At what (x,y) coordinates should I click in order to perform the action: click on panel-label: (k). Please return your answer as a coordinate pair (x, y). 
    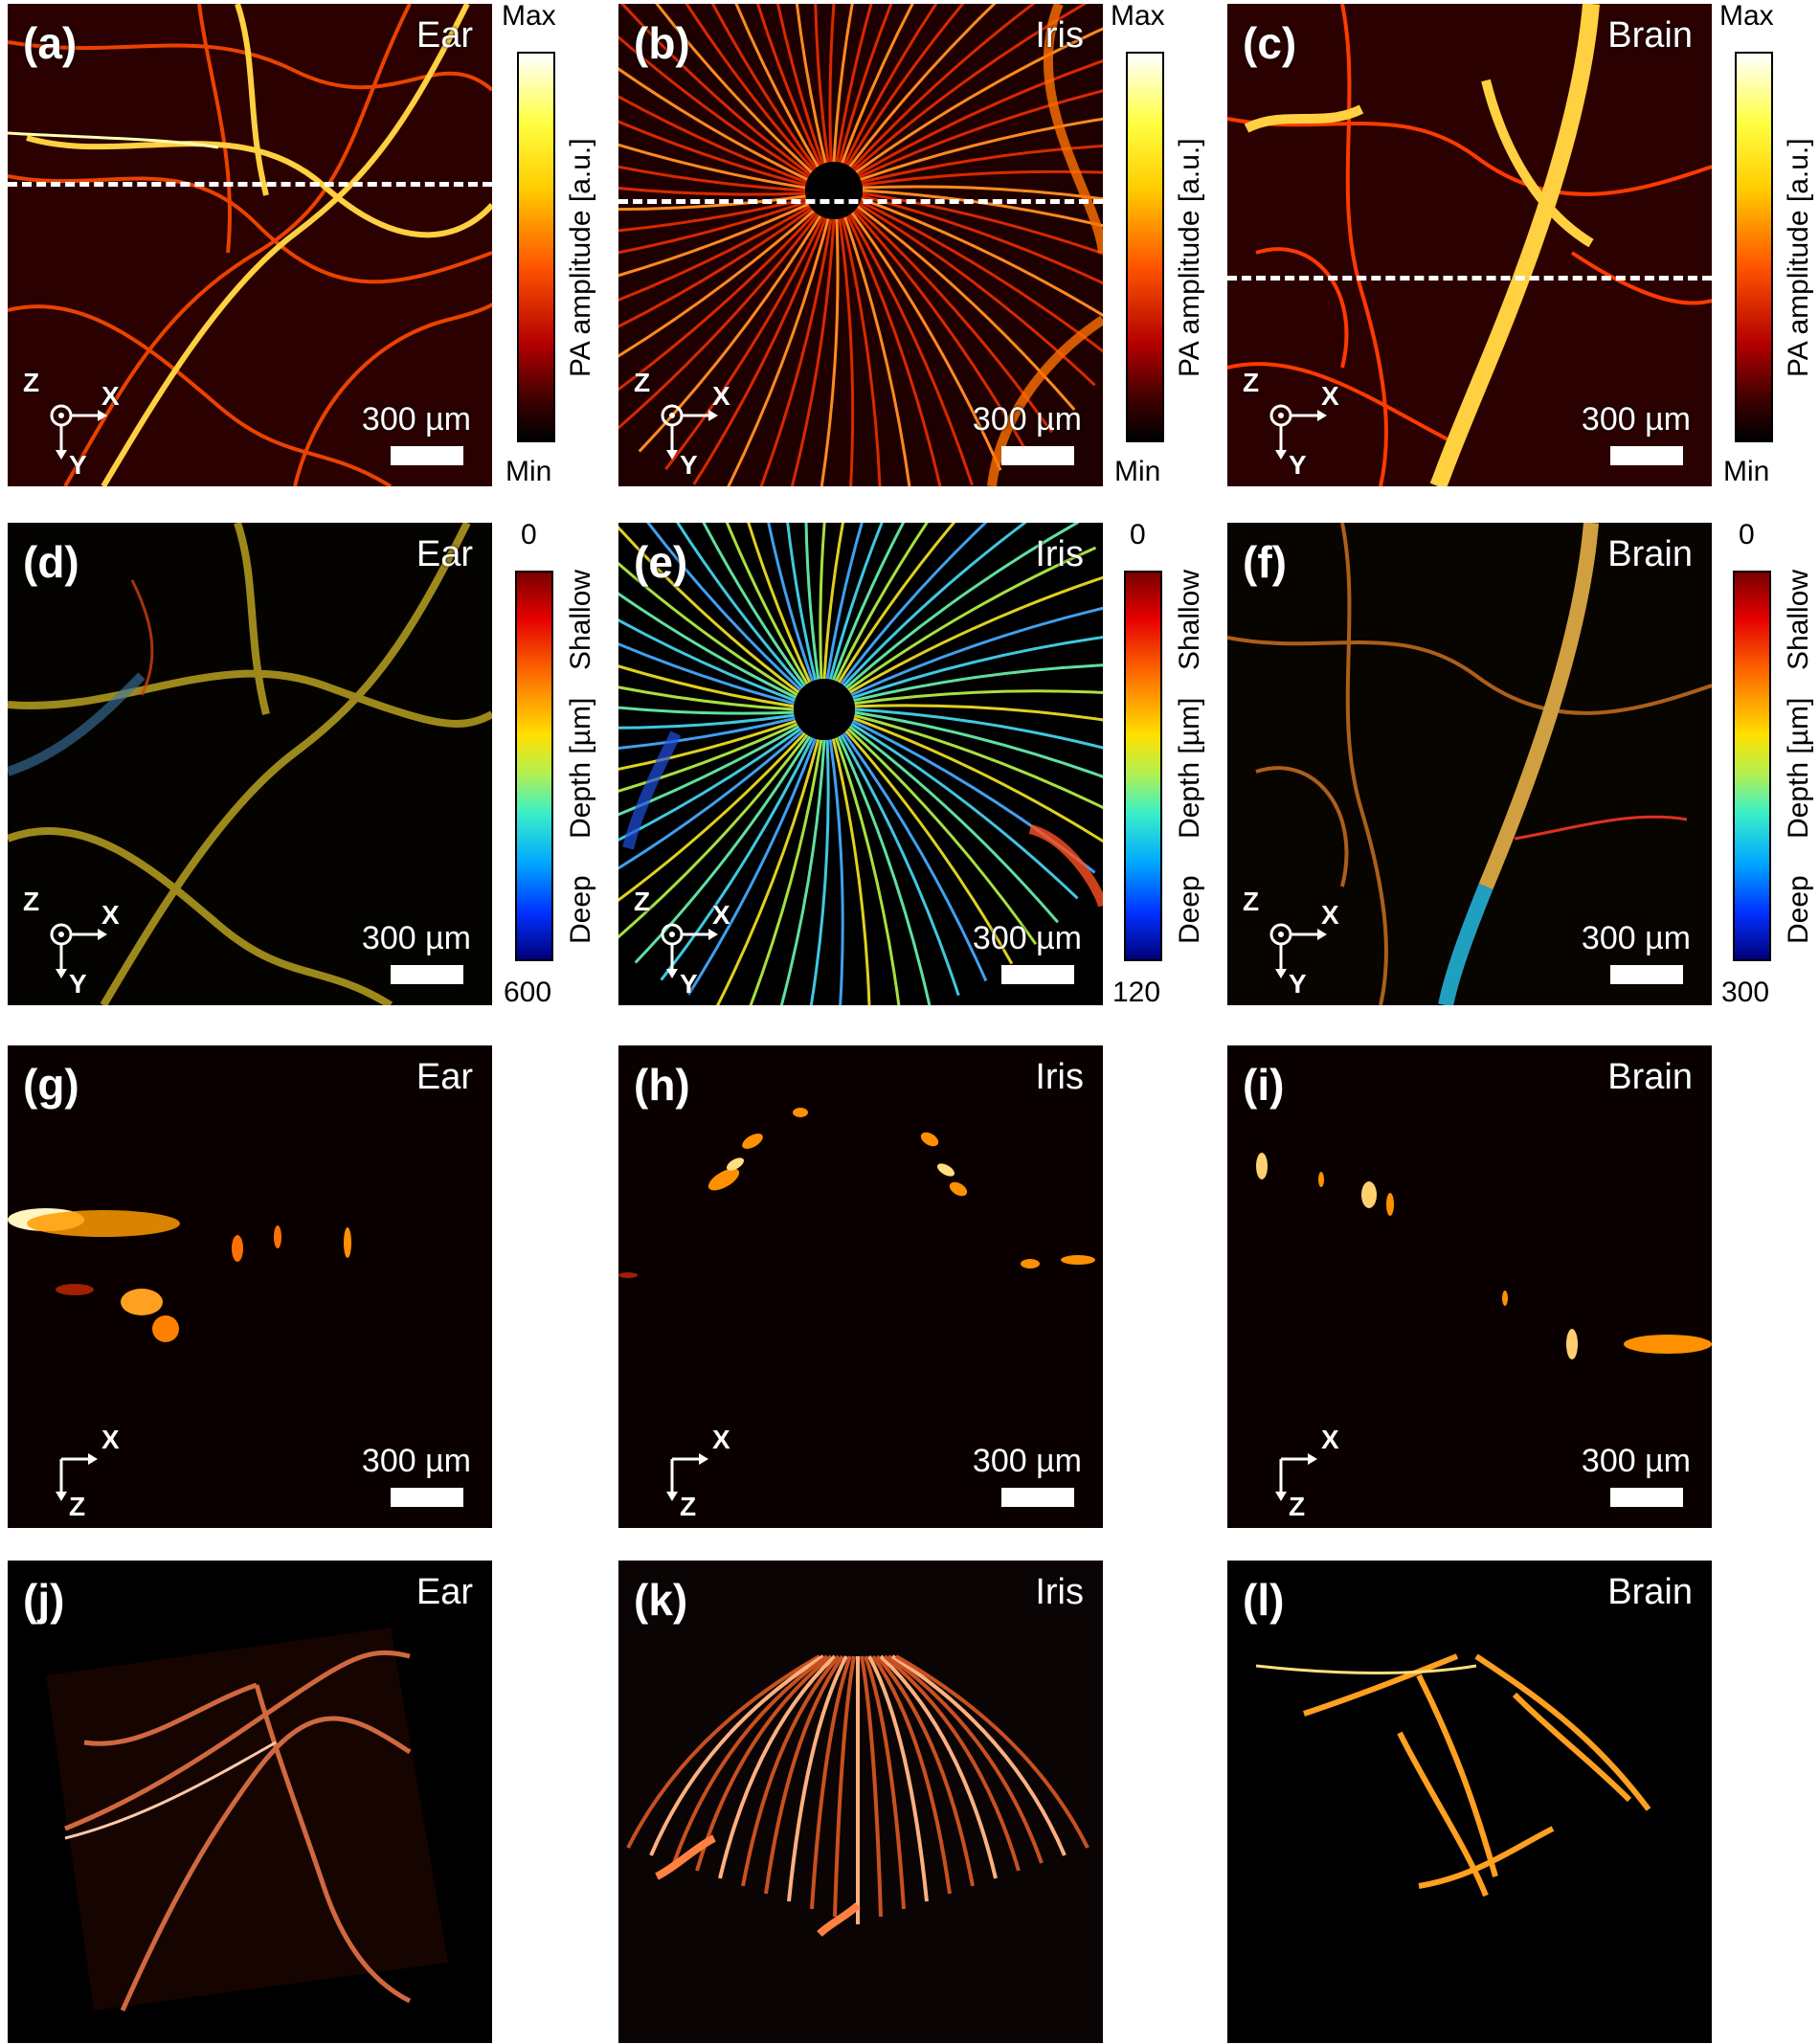
    Looking at the image, I should click on (661, 1600).